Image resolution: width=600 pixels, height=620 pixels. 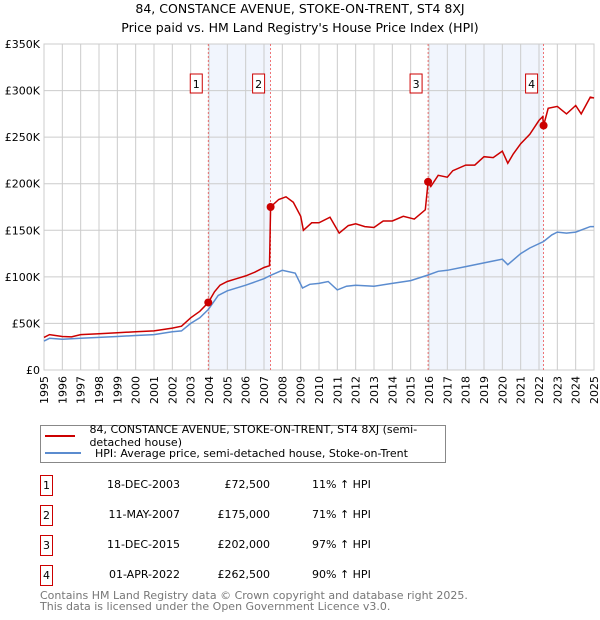 What do you see at coordinates (154, 390) in the screenshot?
I see `x-tick-label: 2001` at bounding box center [154, 390].